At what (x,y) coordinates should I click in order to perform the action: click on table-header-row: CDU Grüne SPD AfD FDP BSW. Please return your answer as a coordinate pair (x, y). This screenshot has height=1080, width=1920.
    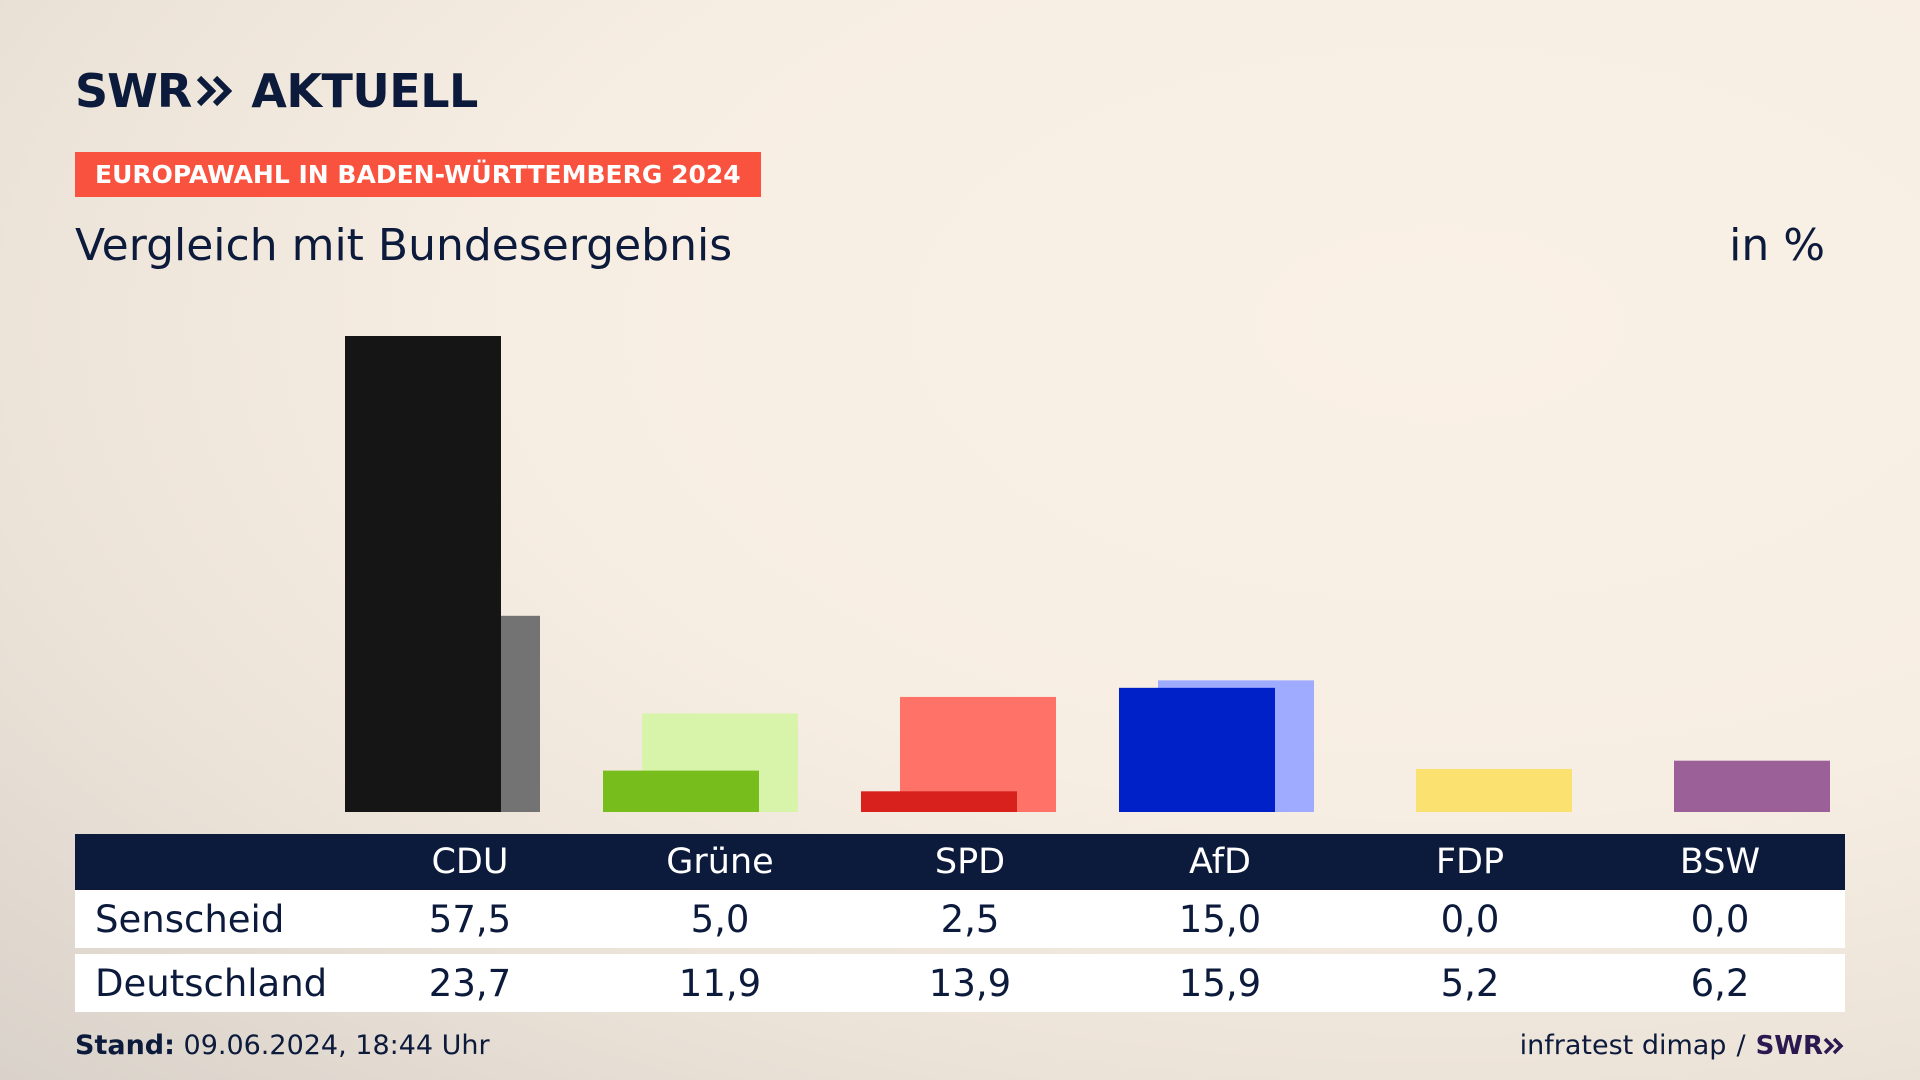
    Looking at the image, I should click on (960, 862).